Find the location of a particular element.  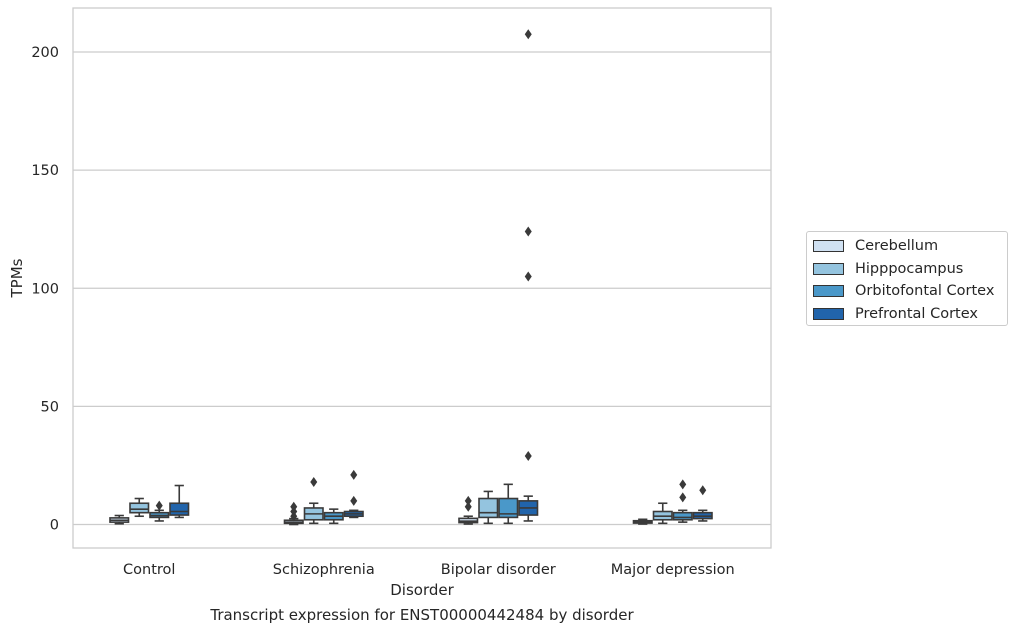

legend-item-prefrontal-cortex: Prefrontal Cortex is located at coordinates (895, 314).